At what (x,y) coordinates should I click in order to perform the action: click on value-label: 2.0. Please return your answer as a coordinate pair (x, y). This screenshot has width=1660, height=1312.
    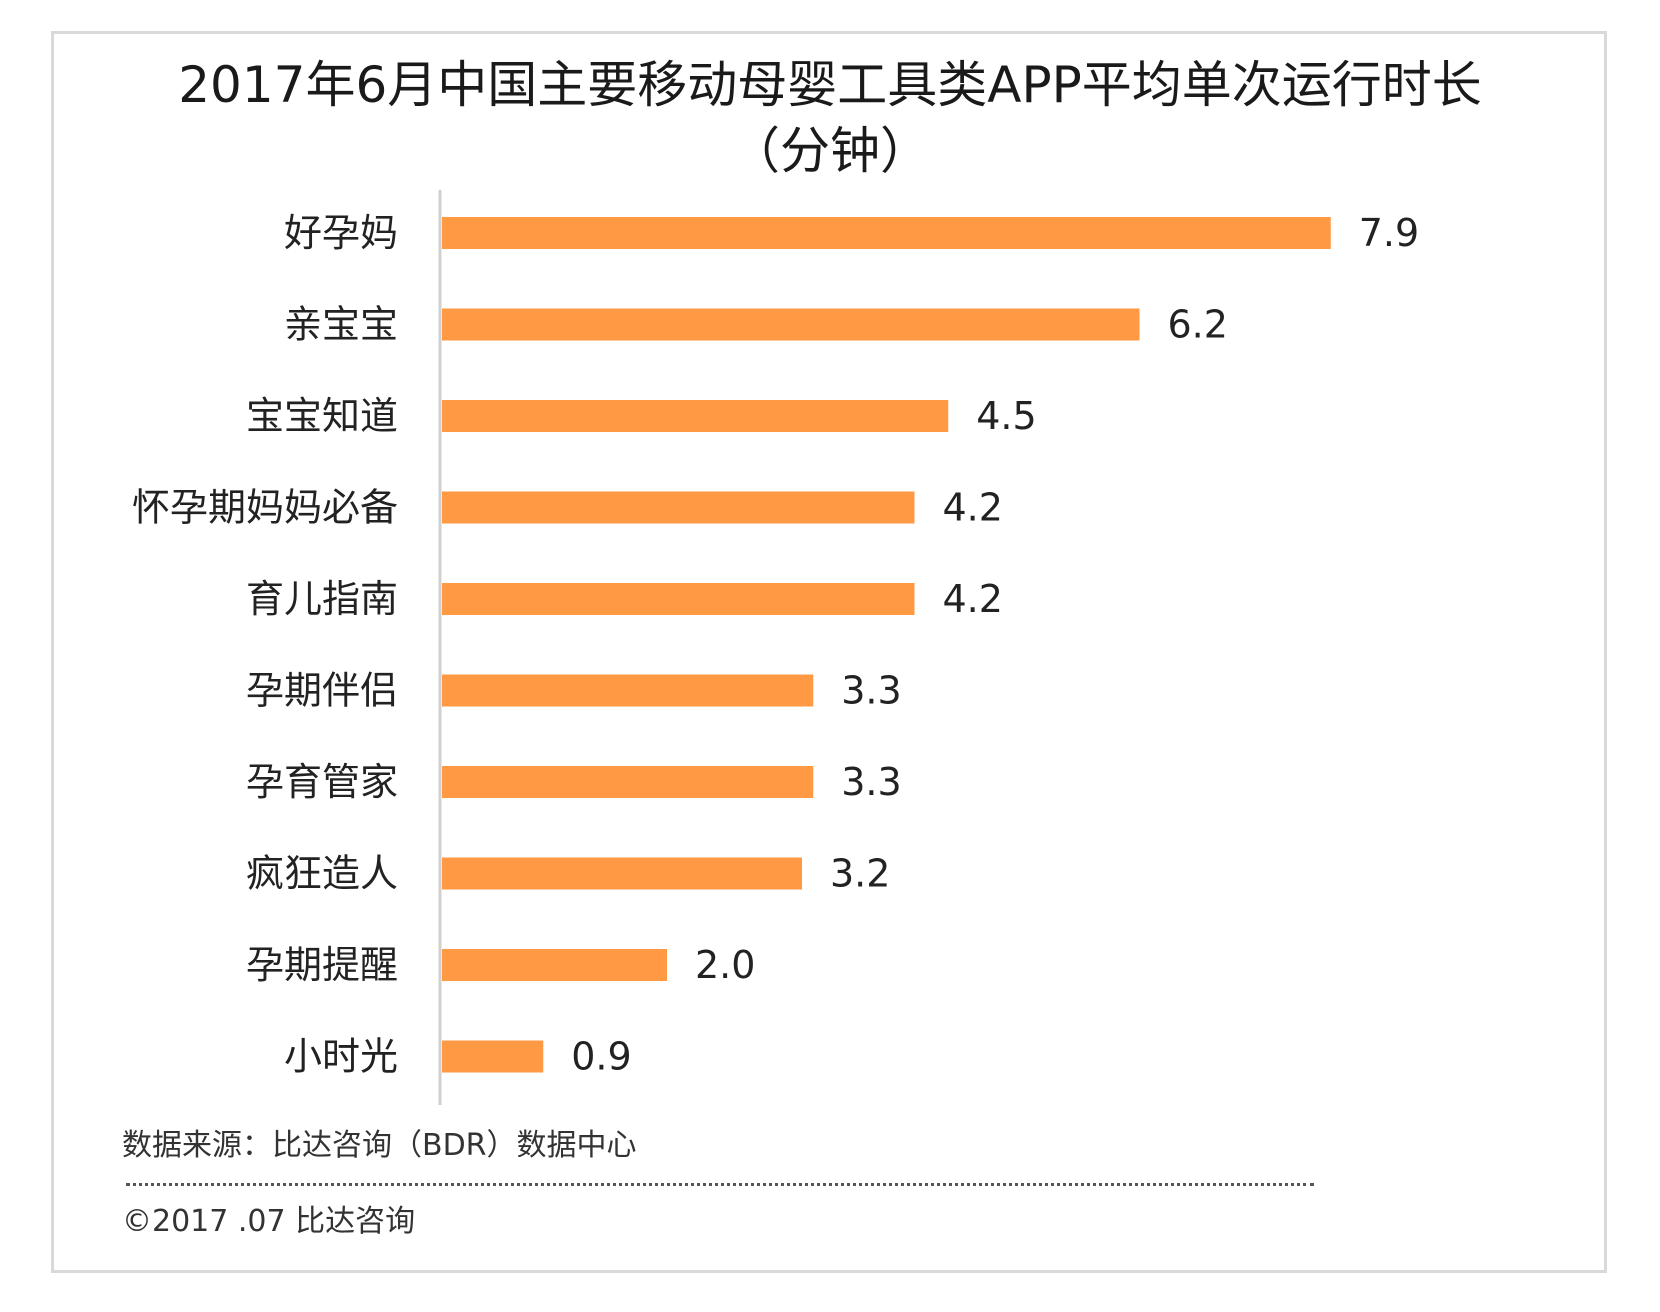
    Looking at the image, I should click on (725, 965).